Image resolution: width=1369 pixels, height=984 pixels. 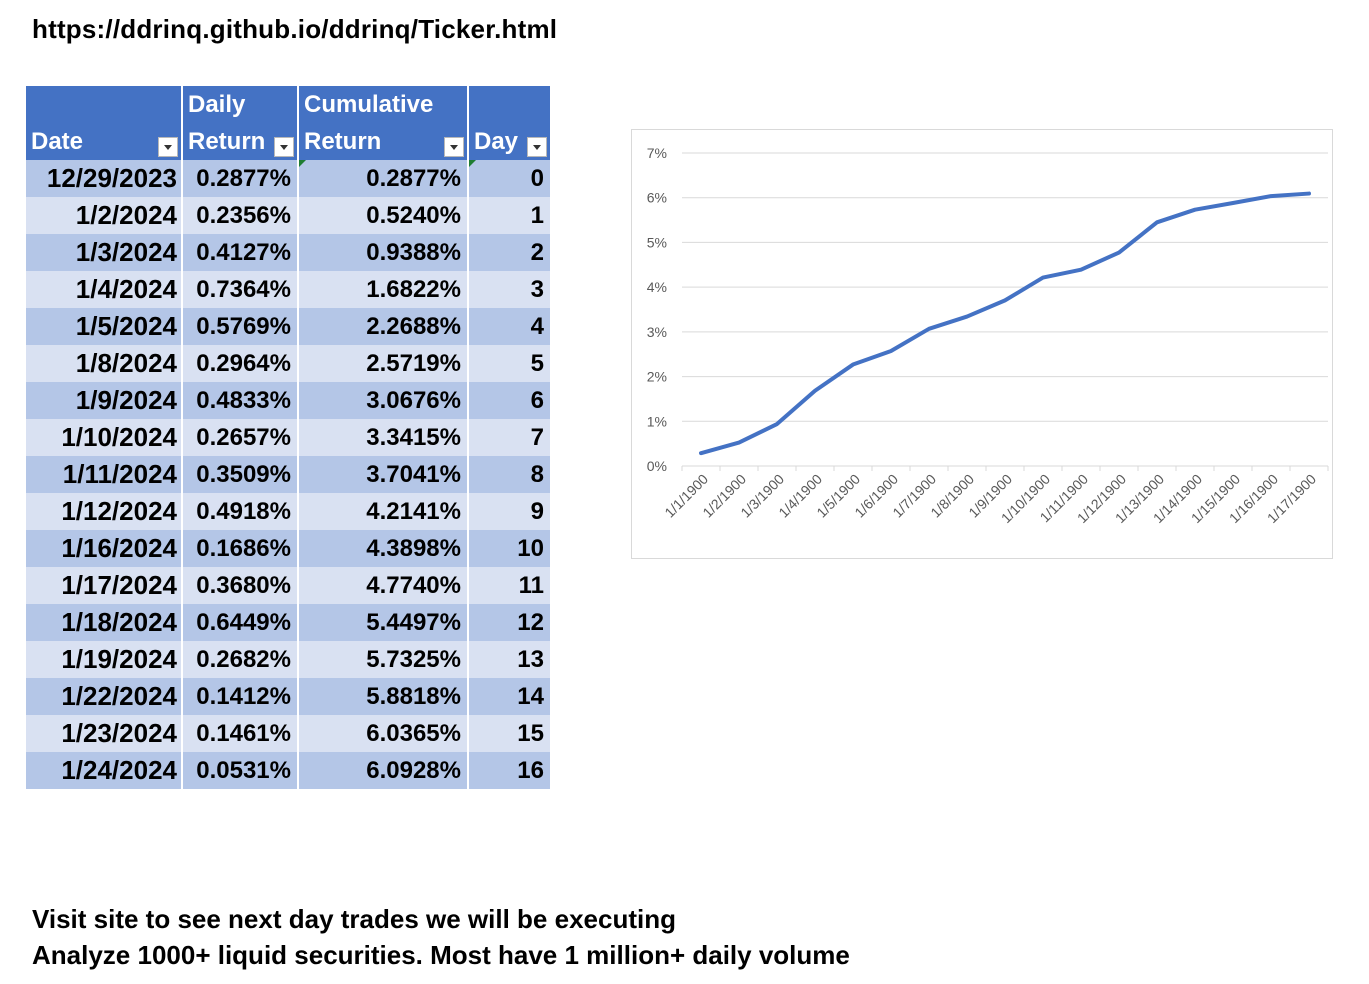 What do you see at coordinates (509, 326) in the screenshot?
I see `day-cell: 4` at bounding box center [509, 326].